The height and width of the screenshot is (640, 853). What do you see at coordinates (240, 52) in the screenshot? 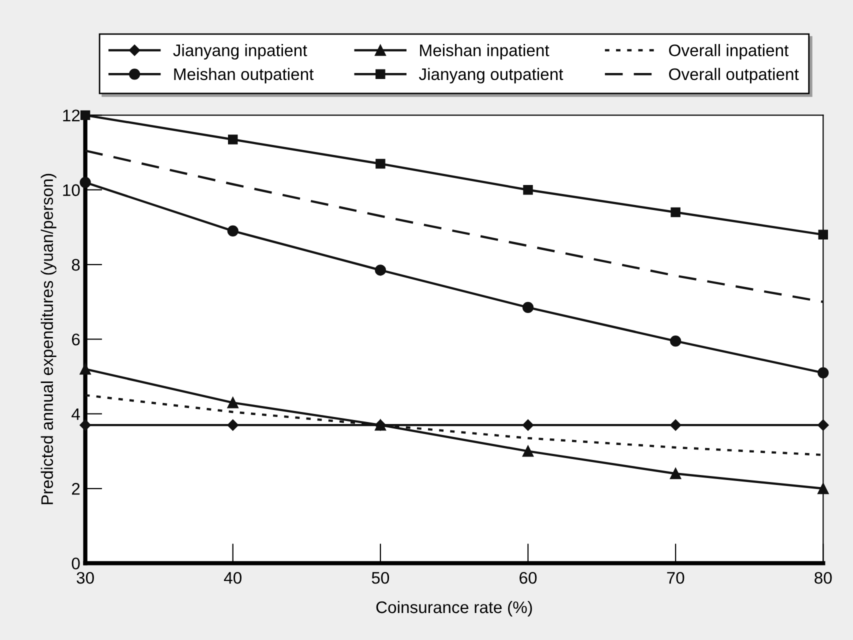
I see `legend-label: Jianyang inpatient` at bounding box center [240, 52].